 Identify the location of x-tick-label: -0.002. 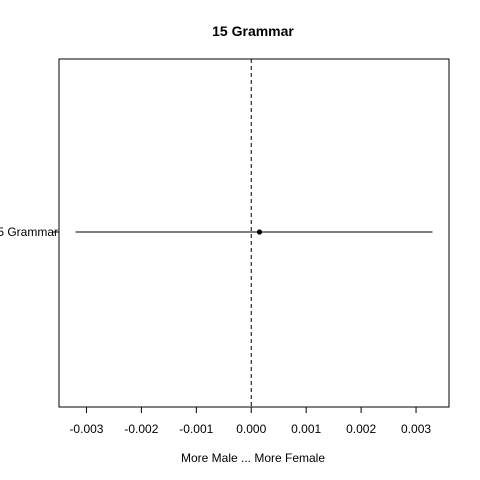
(141, 429).